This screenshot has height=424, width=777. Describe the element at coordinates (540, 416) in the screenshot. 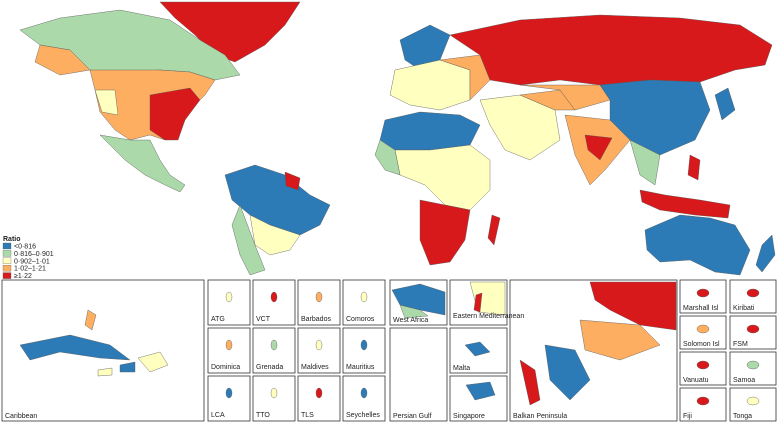

I see `inset-label: Balkan Peninsula` at that location.